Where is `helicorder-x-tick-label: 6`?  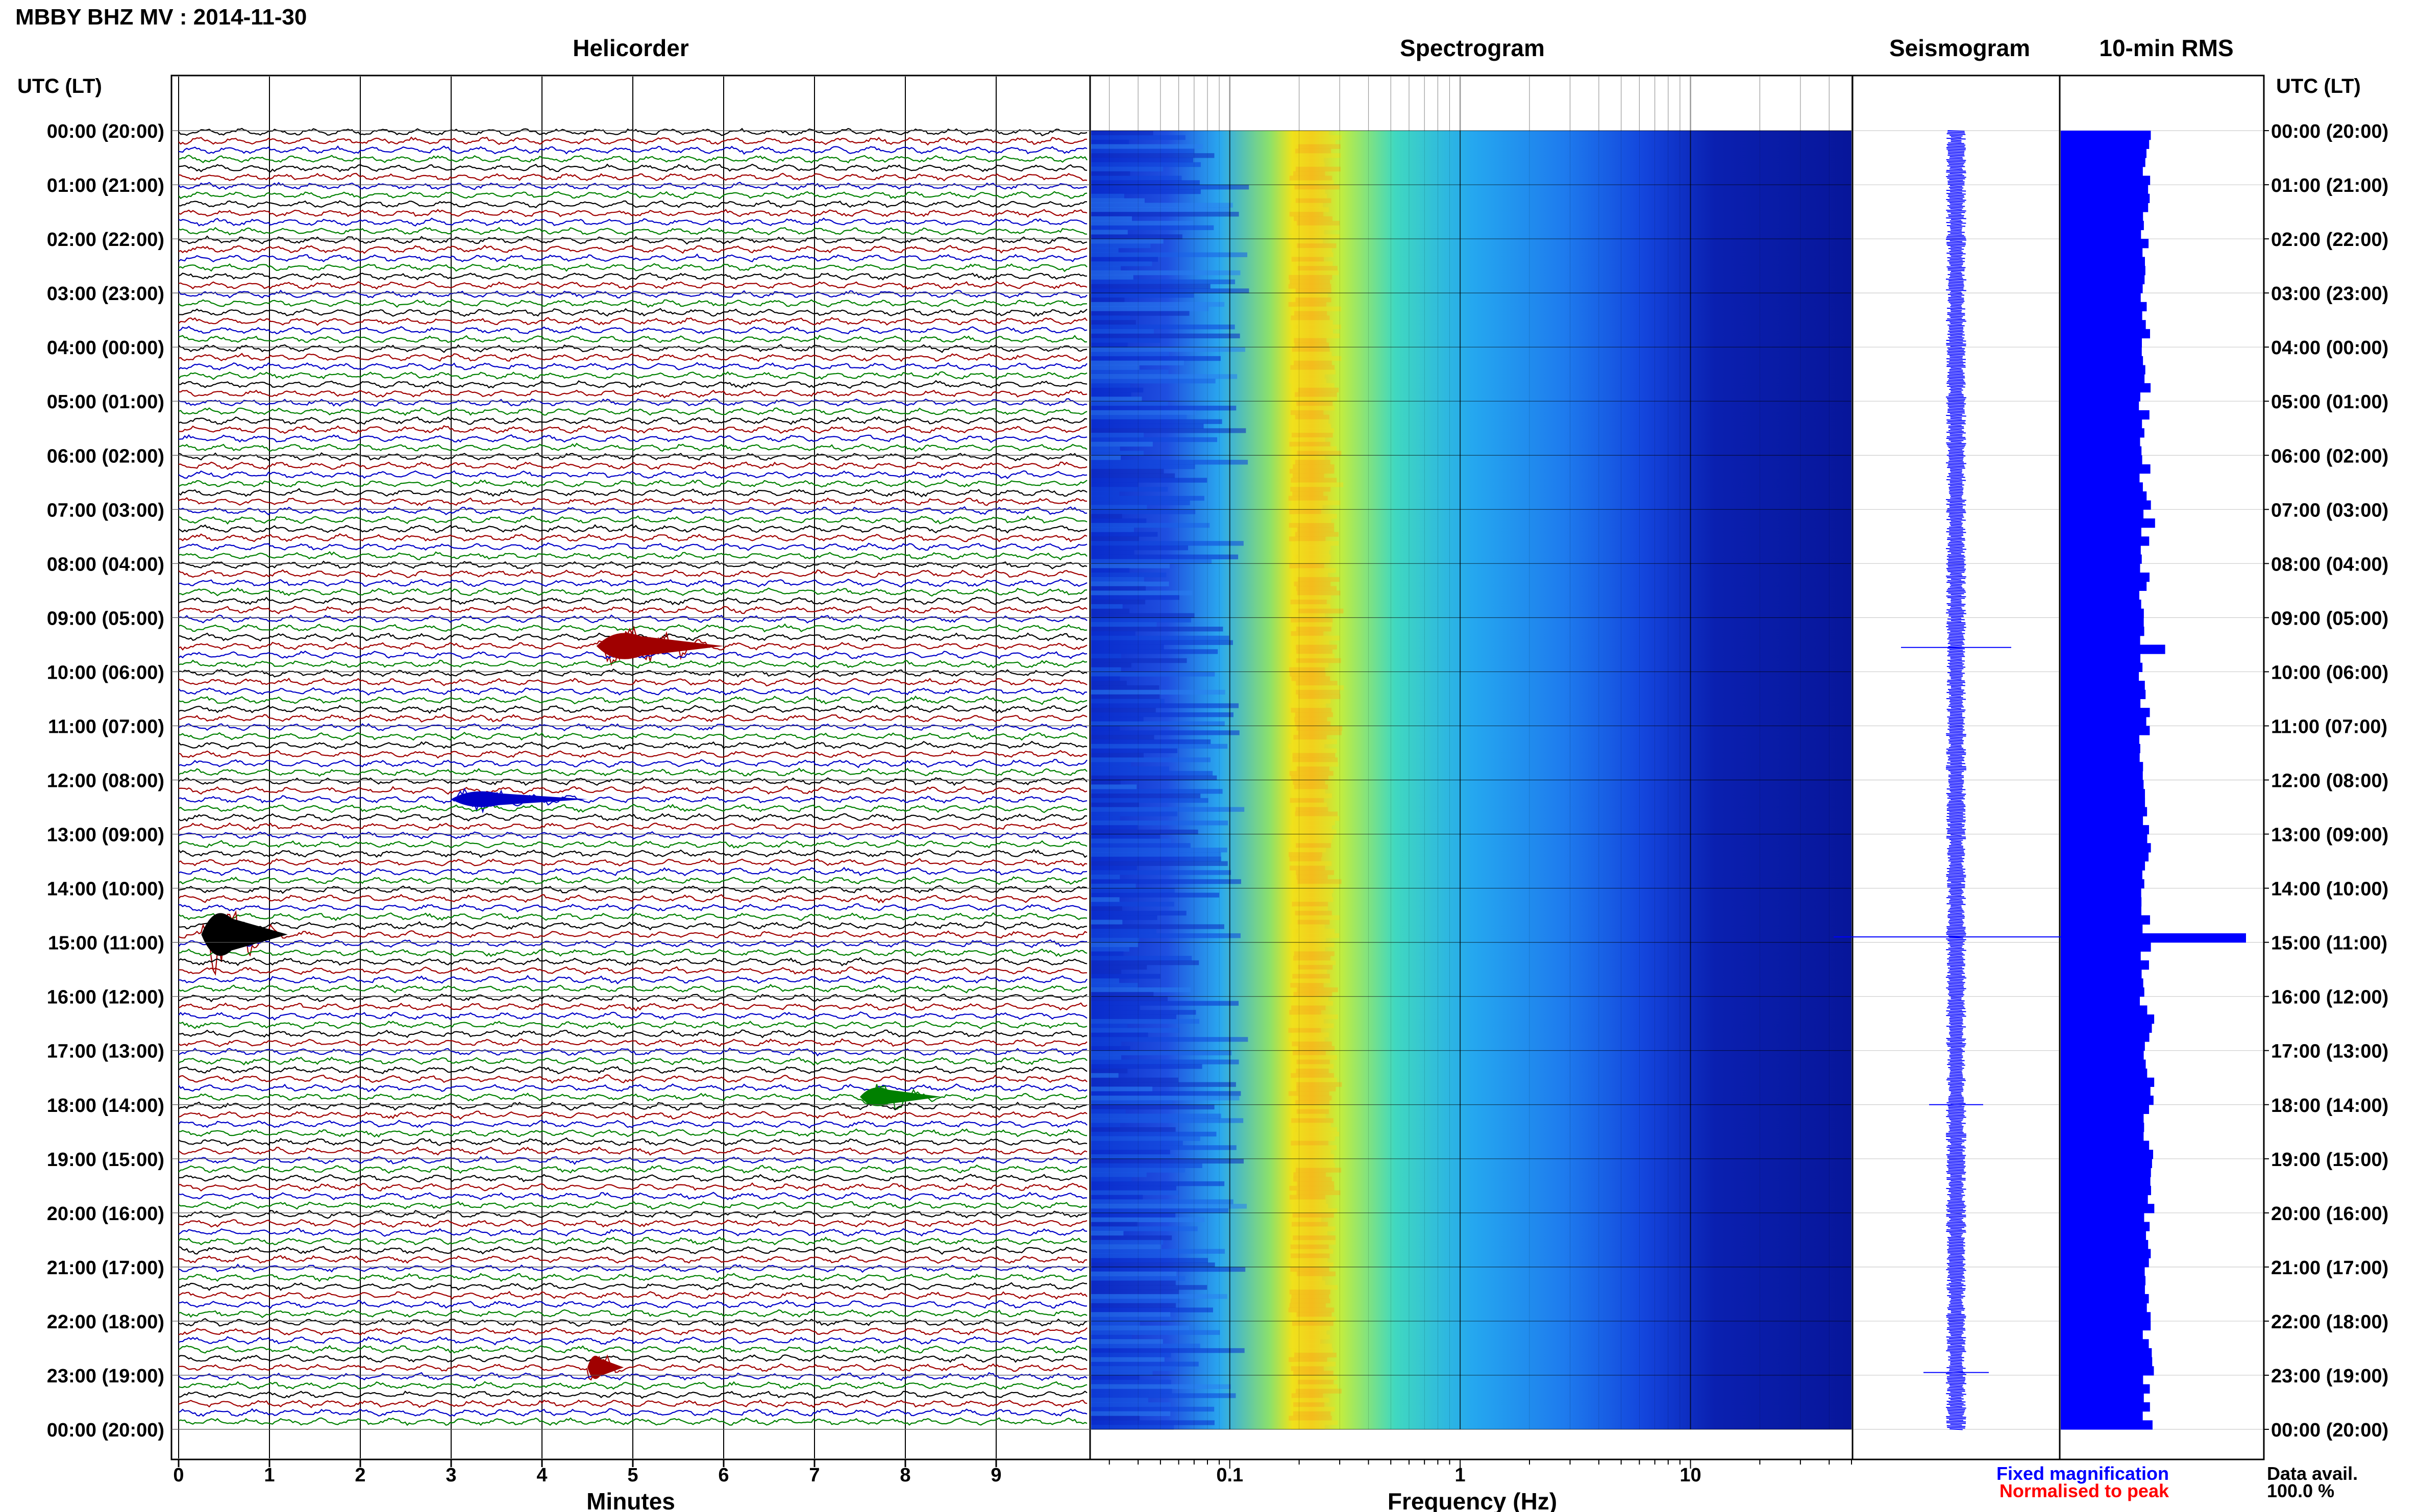
helicorder-x-tick-label: 6 is located at coordinates (723, 1475).